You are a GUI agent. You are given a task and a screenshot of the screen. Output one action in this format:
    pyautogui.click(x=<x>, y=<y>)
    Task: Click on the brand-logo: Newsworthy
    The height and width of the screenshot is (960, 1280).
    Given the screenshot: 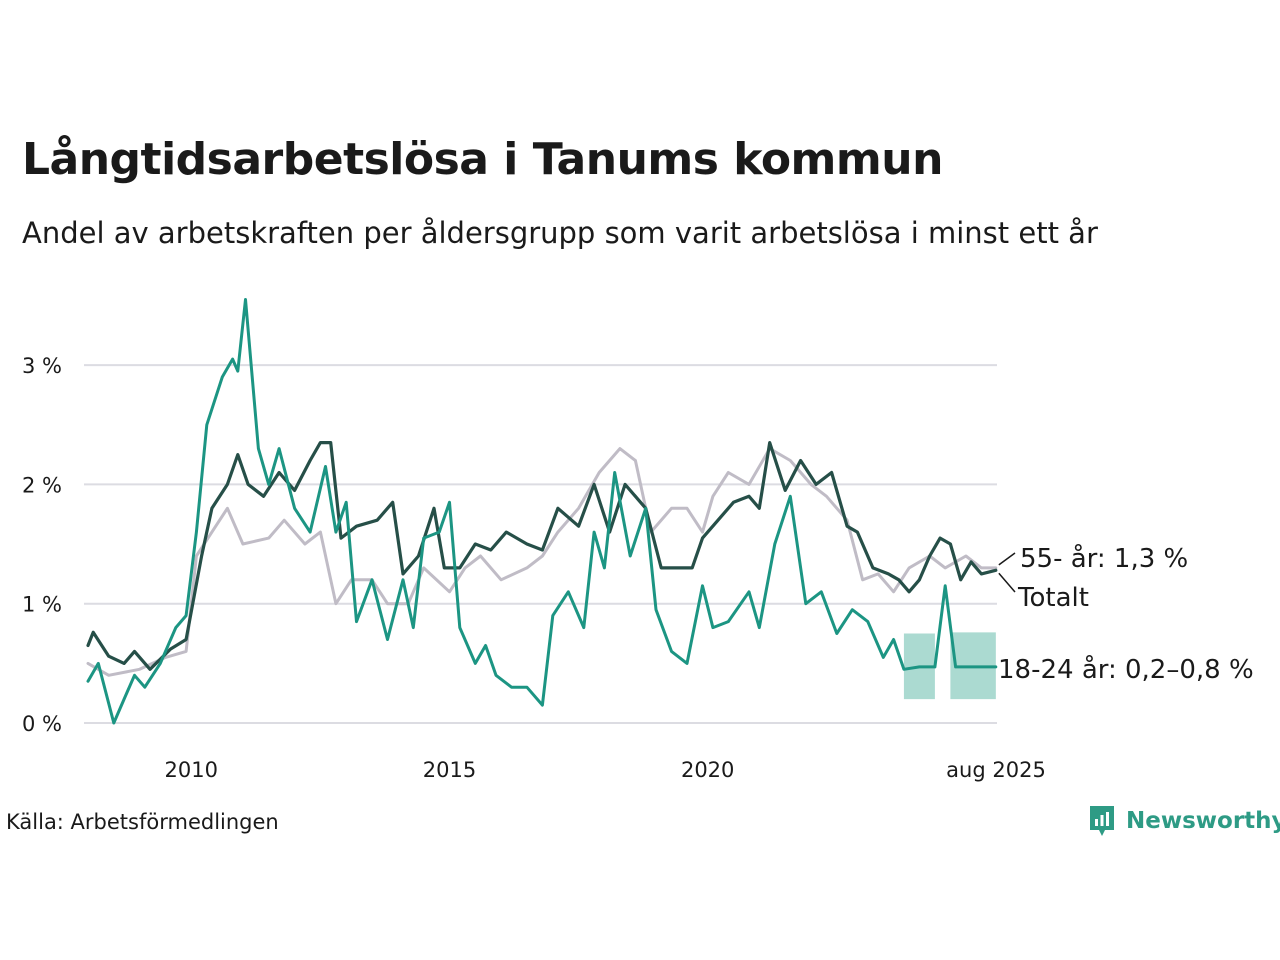 What is the action you would take?
    pyautogui.click(x=1184, y=821)
    